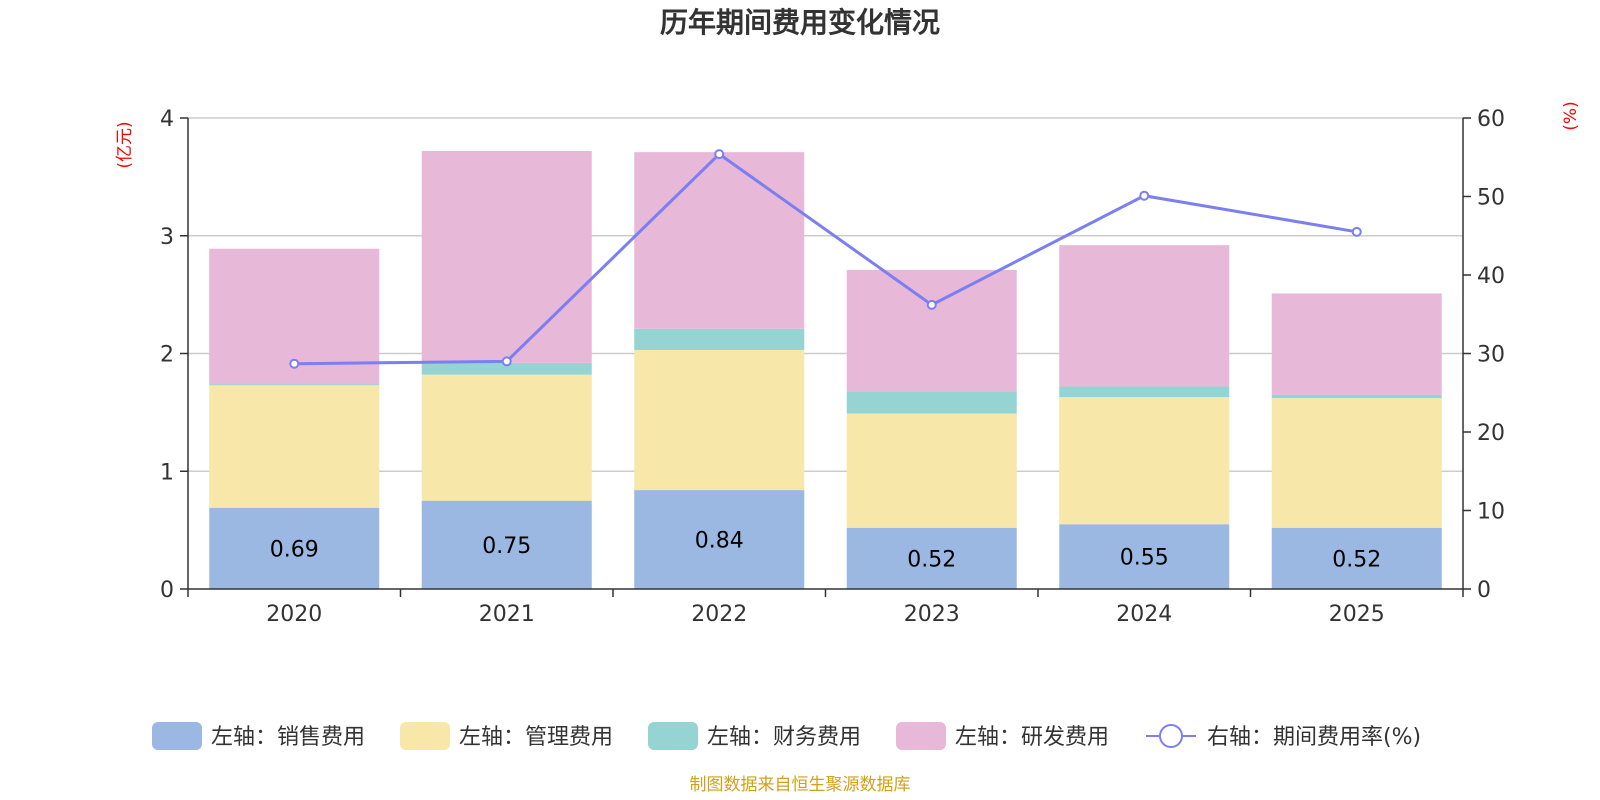  I want to click on left-axis-tick-label: 3, so click(167, 237).